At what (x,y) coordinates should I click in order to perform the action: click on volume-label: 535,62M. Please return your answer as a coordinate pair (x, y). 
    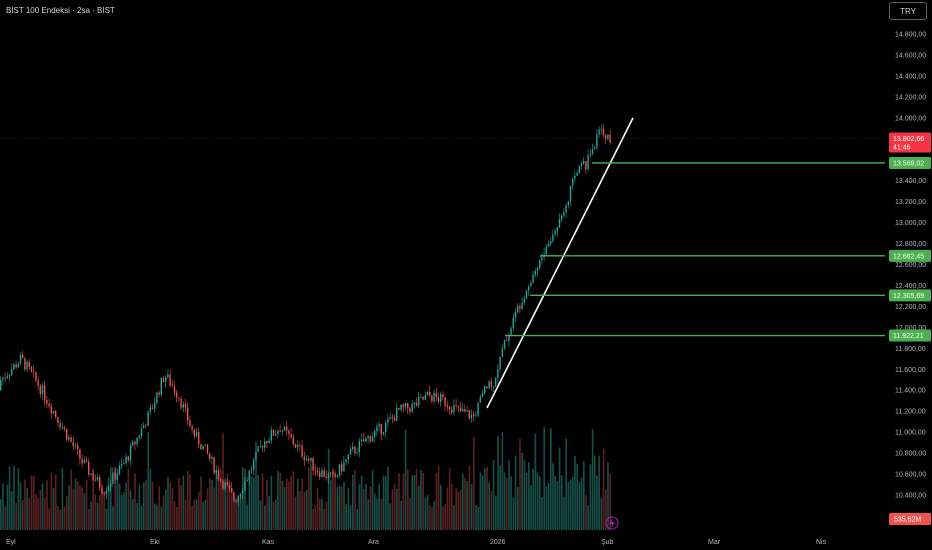
    Looking at the image, I should click on (907, 520).